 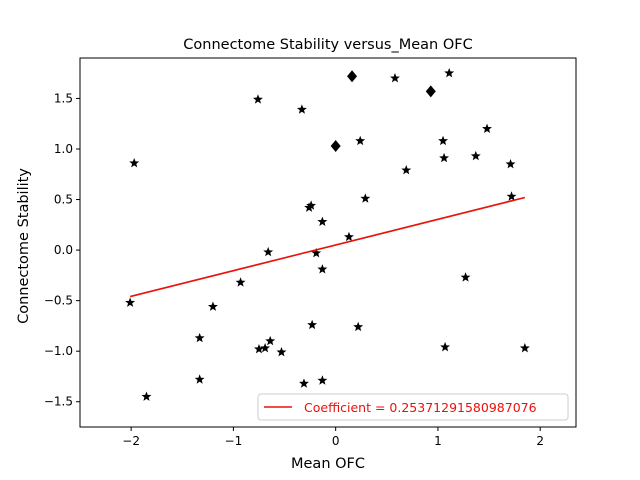 I want to click on y-tick-label: 0.0, so click(x=63, y=250).